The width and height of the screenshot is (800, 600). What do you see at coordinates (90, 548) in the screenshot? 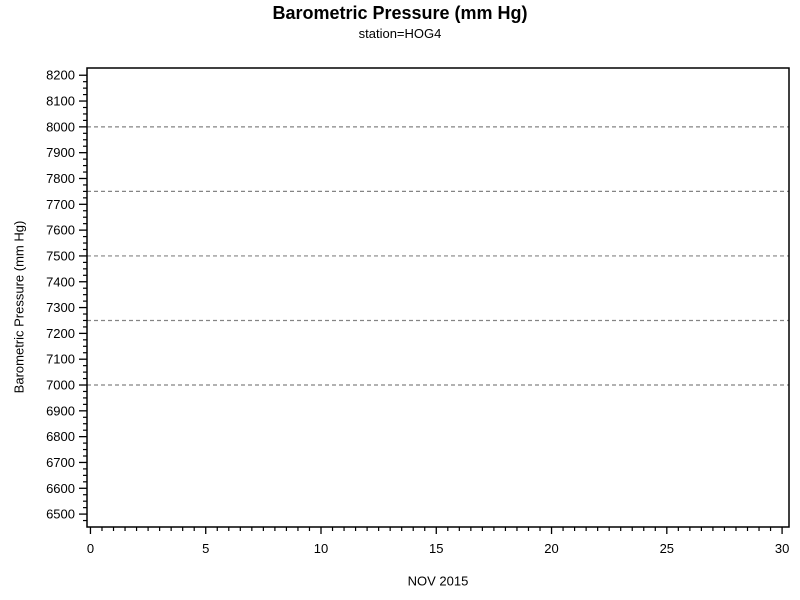
I see `x-axis-tick-label: 0` at bounding box center [90, 548].